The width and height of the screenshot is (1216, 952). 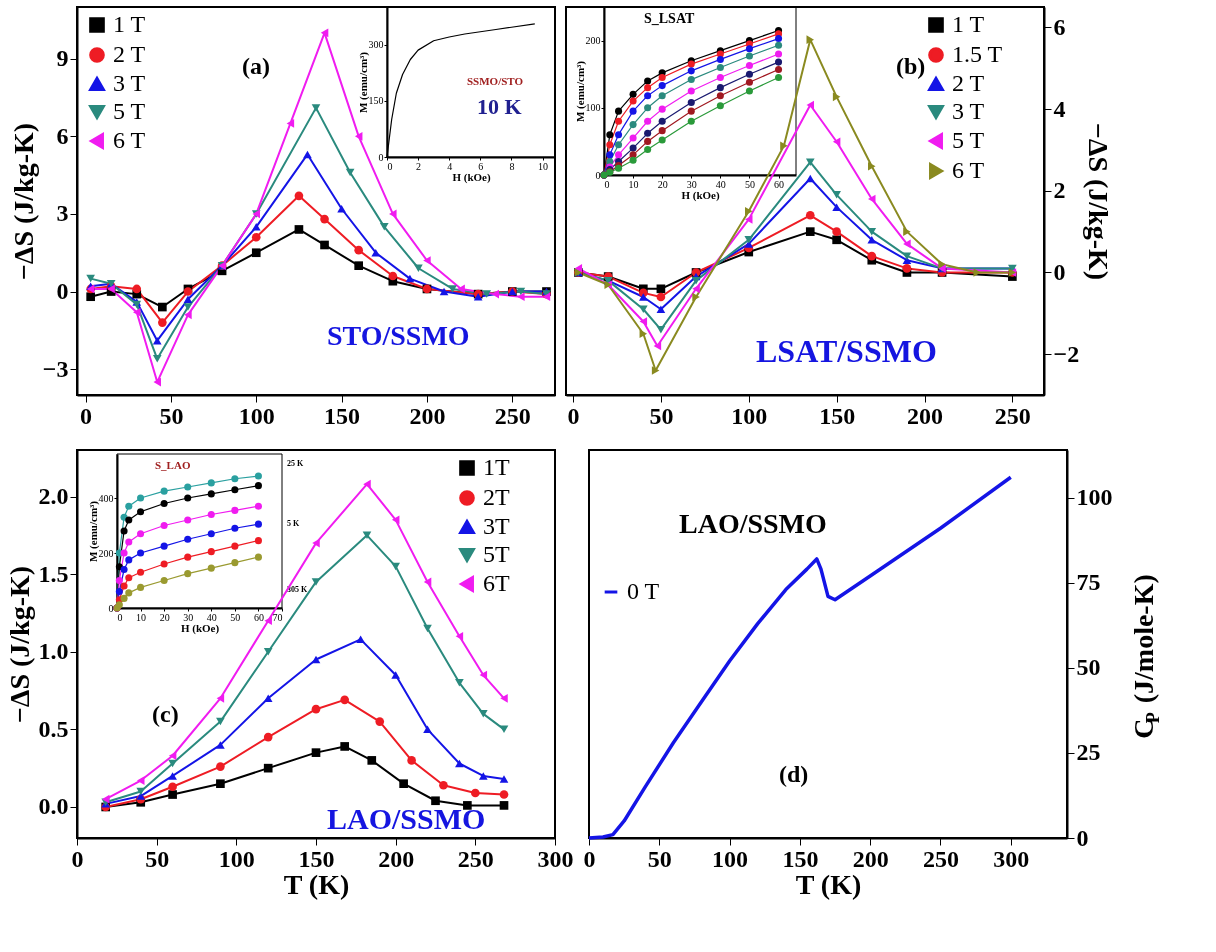 I want to click on y-tick-label: 25, so click(x=1088, y=752).